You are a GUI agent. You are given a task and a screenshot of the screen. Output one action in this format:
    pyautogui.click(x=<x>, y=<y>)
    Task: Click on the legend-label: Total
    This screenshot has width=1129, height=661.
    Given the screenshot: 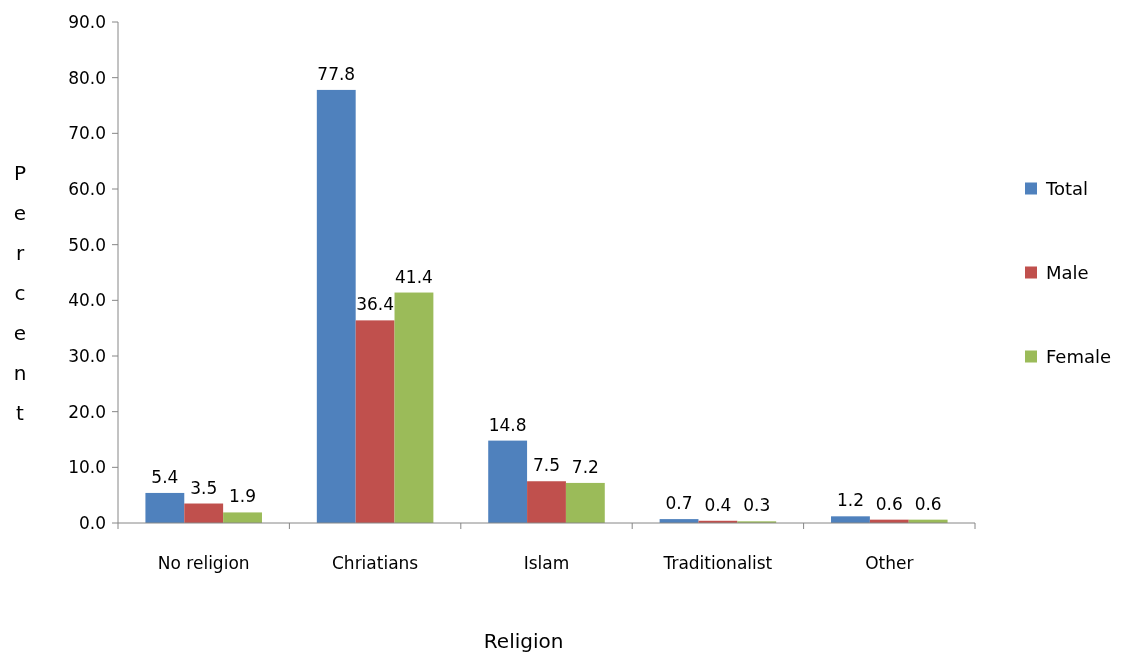 What is the action you would take?
    pyautogui.click(x=1067, y=188)
    